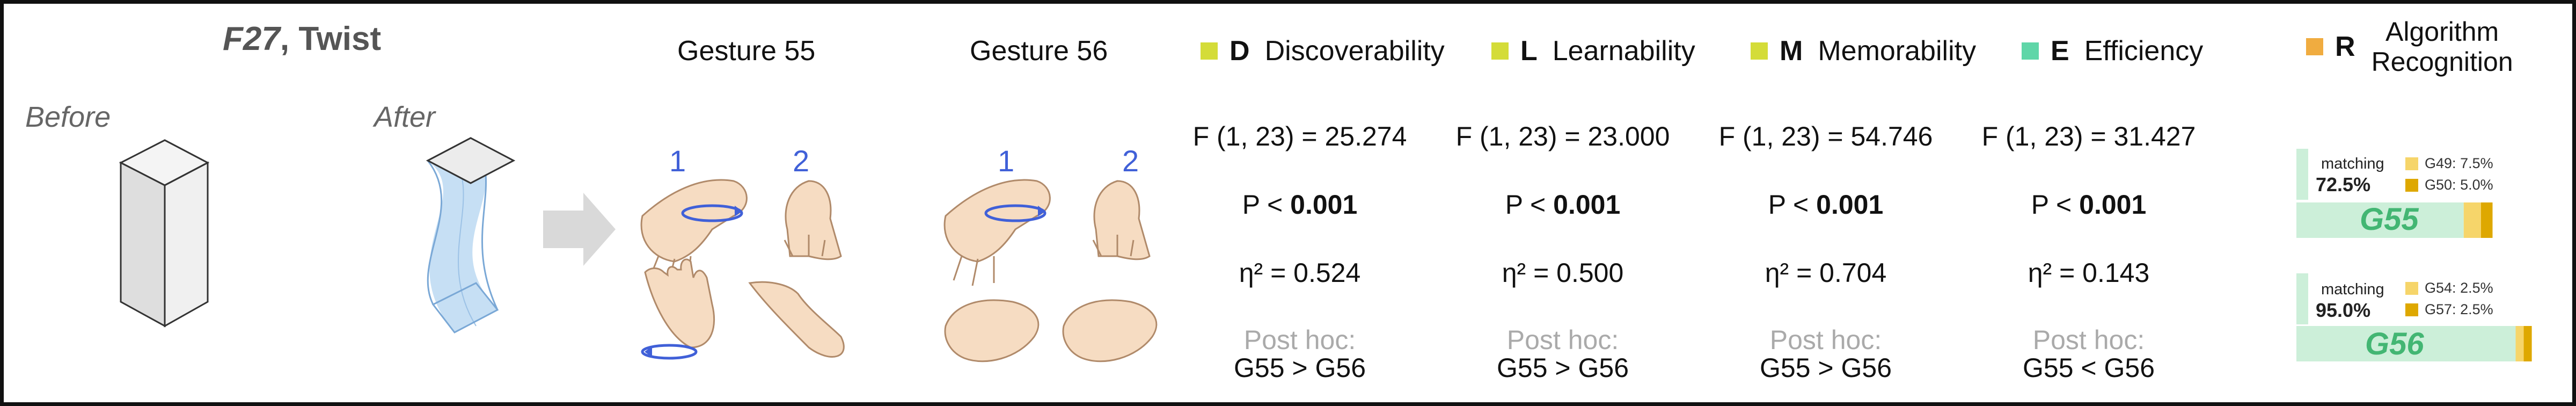 The width and height of the screenshot is (2576, 406). I want to click on recognition-title: Algorithm Recognition, so click(2442, 47).